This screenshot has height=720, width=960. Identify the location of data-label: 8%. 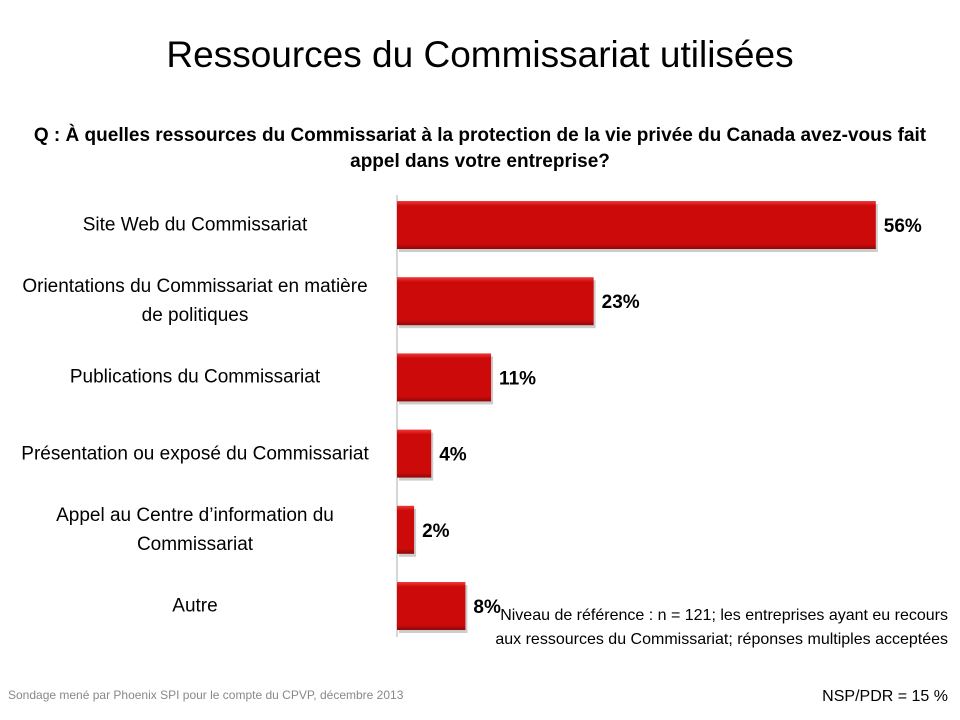
(487, 607).